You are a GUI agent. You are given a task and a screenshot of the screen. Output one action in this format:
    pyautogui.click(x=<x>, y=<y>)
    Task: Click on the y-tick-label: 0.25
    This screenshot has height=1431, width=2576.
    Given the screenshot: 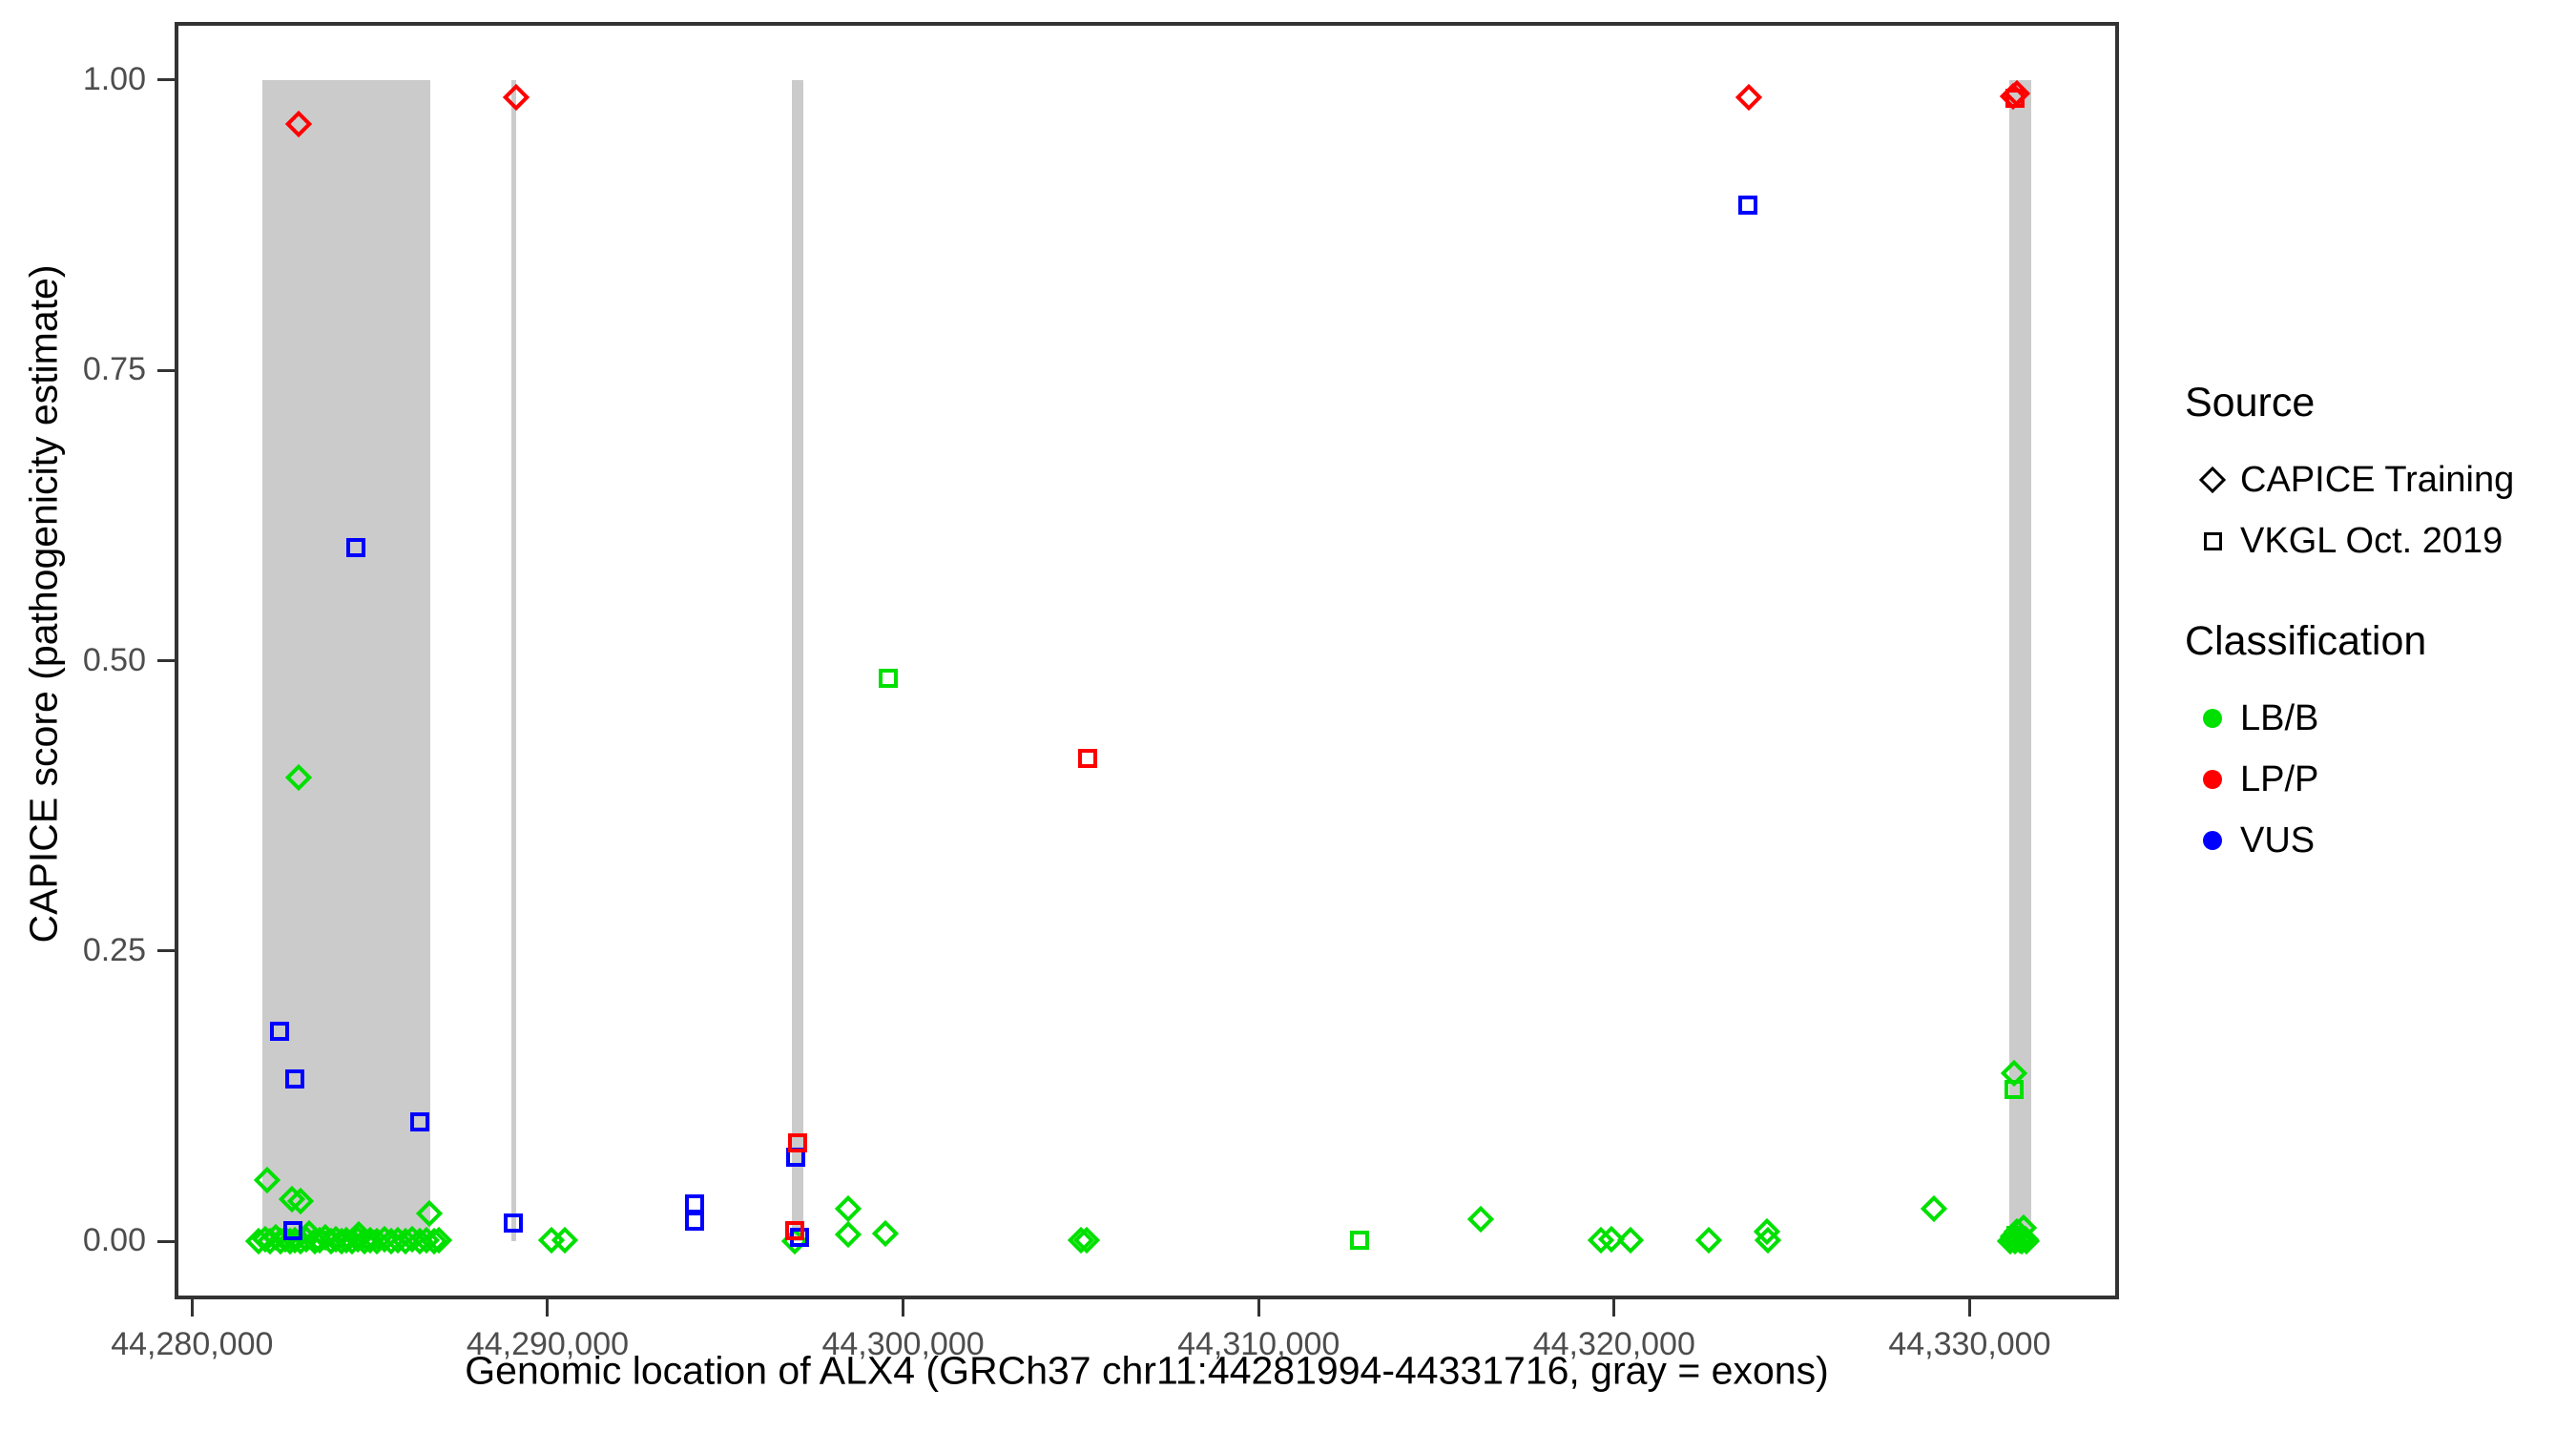 What is the action you would take?
    pyautogui.click(x=114, y=949)
    